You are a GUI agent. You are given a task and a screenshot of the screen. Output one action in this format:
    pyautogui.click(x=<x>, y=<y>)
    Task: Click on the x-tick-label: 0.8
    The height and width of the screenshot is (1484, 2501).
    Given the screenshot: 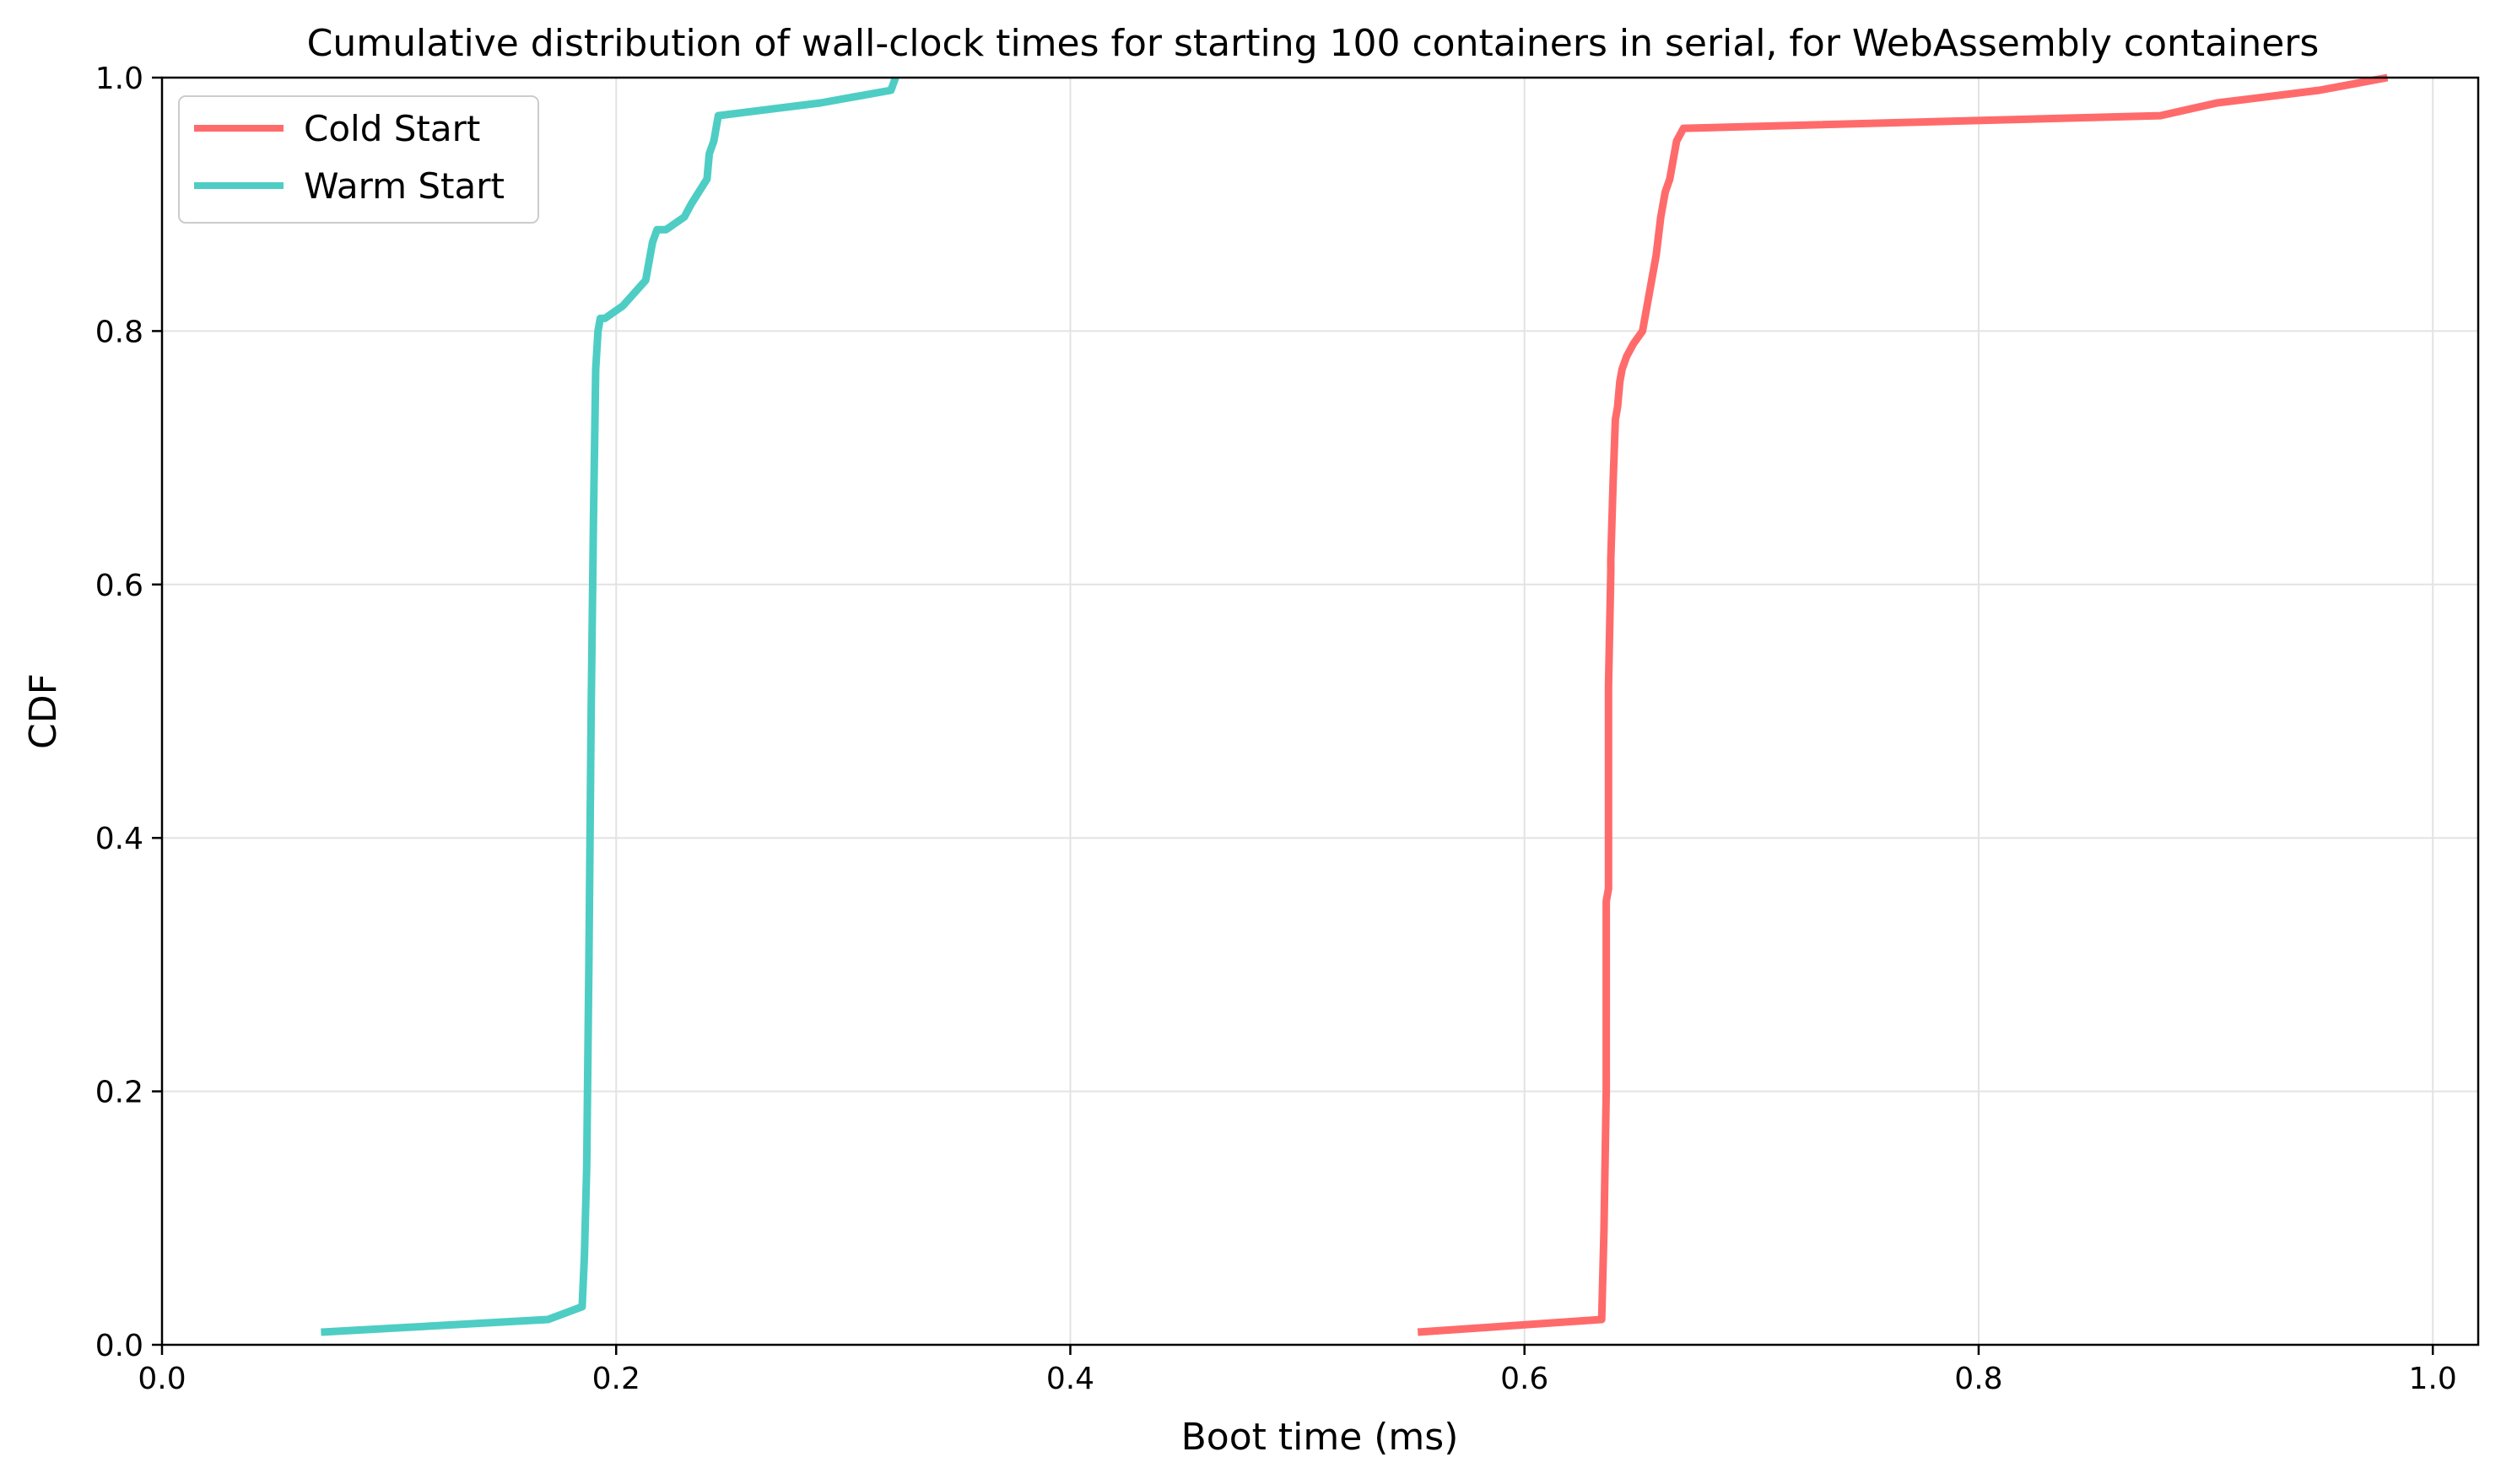 What is the action you would take?
    pyautogui.click(x=1978, y=1379)
    